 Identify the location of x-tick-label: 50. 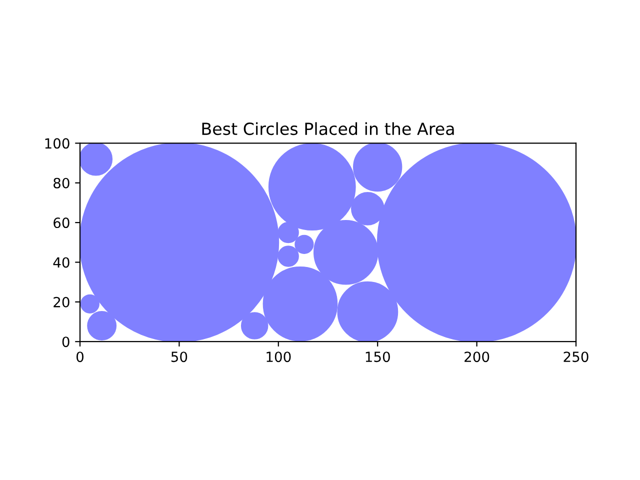
(179, 357).